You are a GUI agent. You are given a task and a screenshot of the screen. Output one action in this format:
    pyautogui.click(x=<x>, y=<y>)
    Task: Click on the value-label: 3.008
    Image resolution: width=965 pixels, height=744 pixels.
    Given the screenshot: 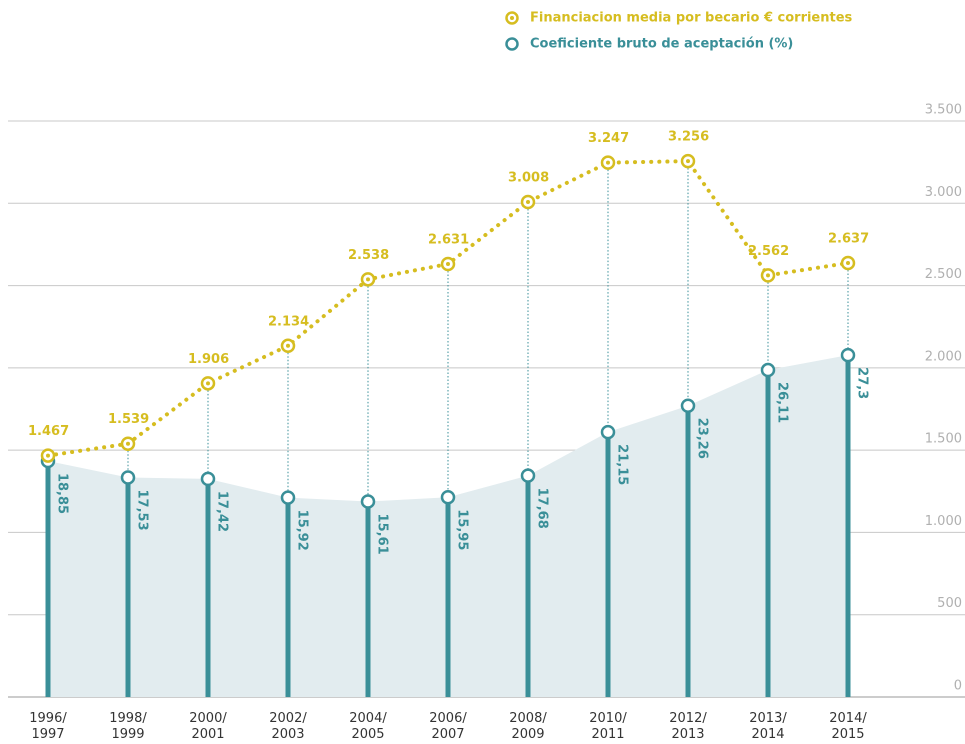 What is the action you would take?
    pyautogui.click(x=528, y=177)
    